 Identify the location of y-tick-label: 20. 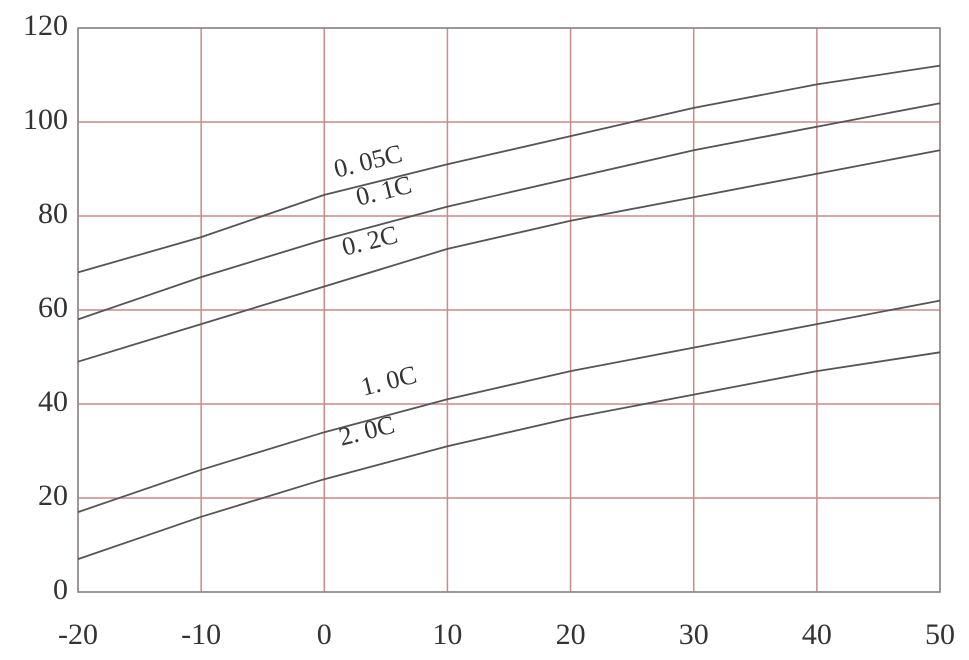
(53, 495).